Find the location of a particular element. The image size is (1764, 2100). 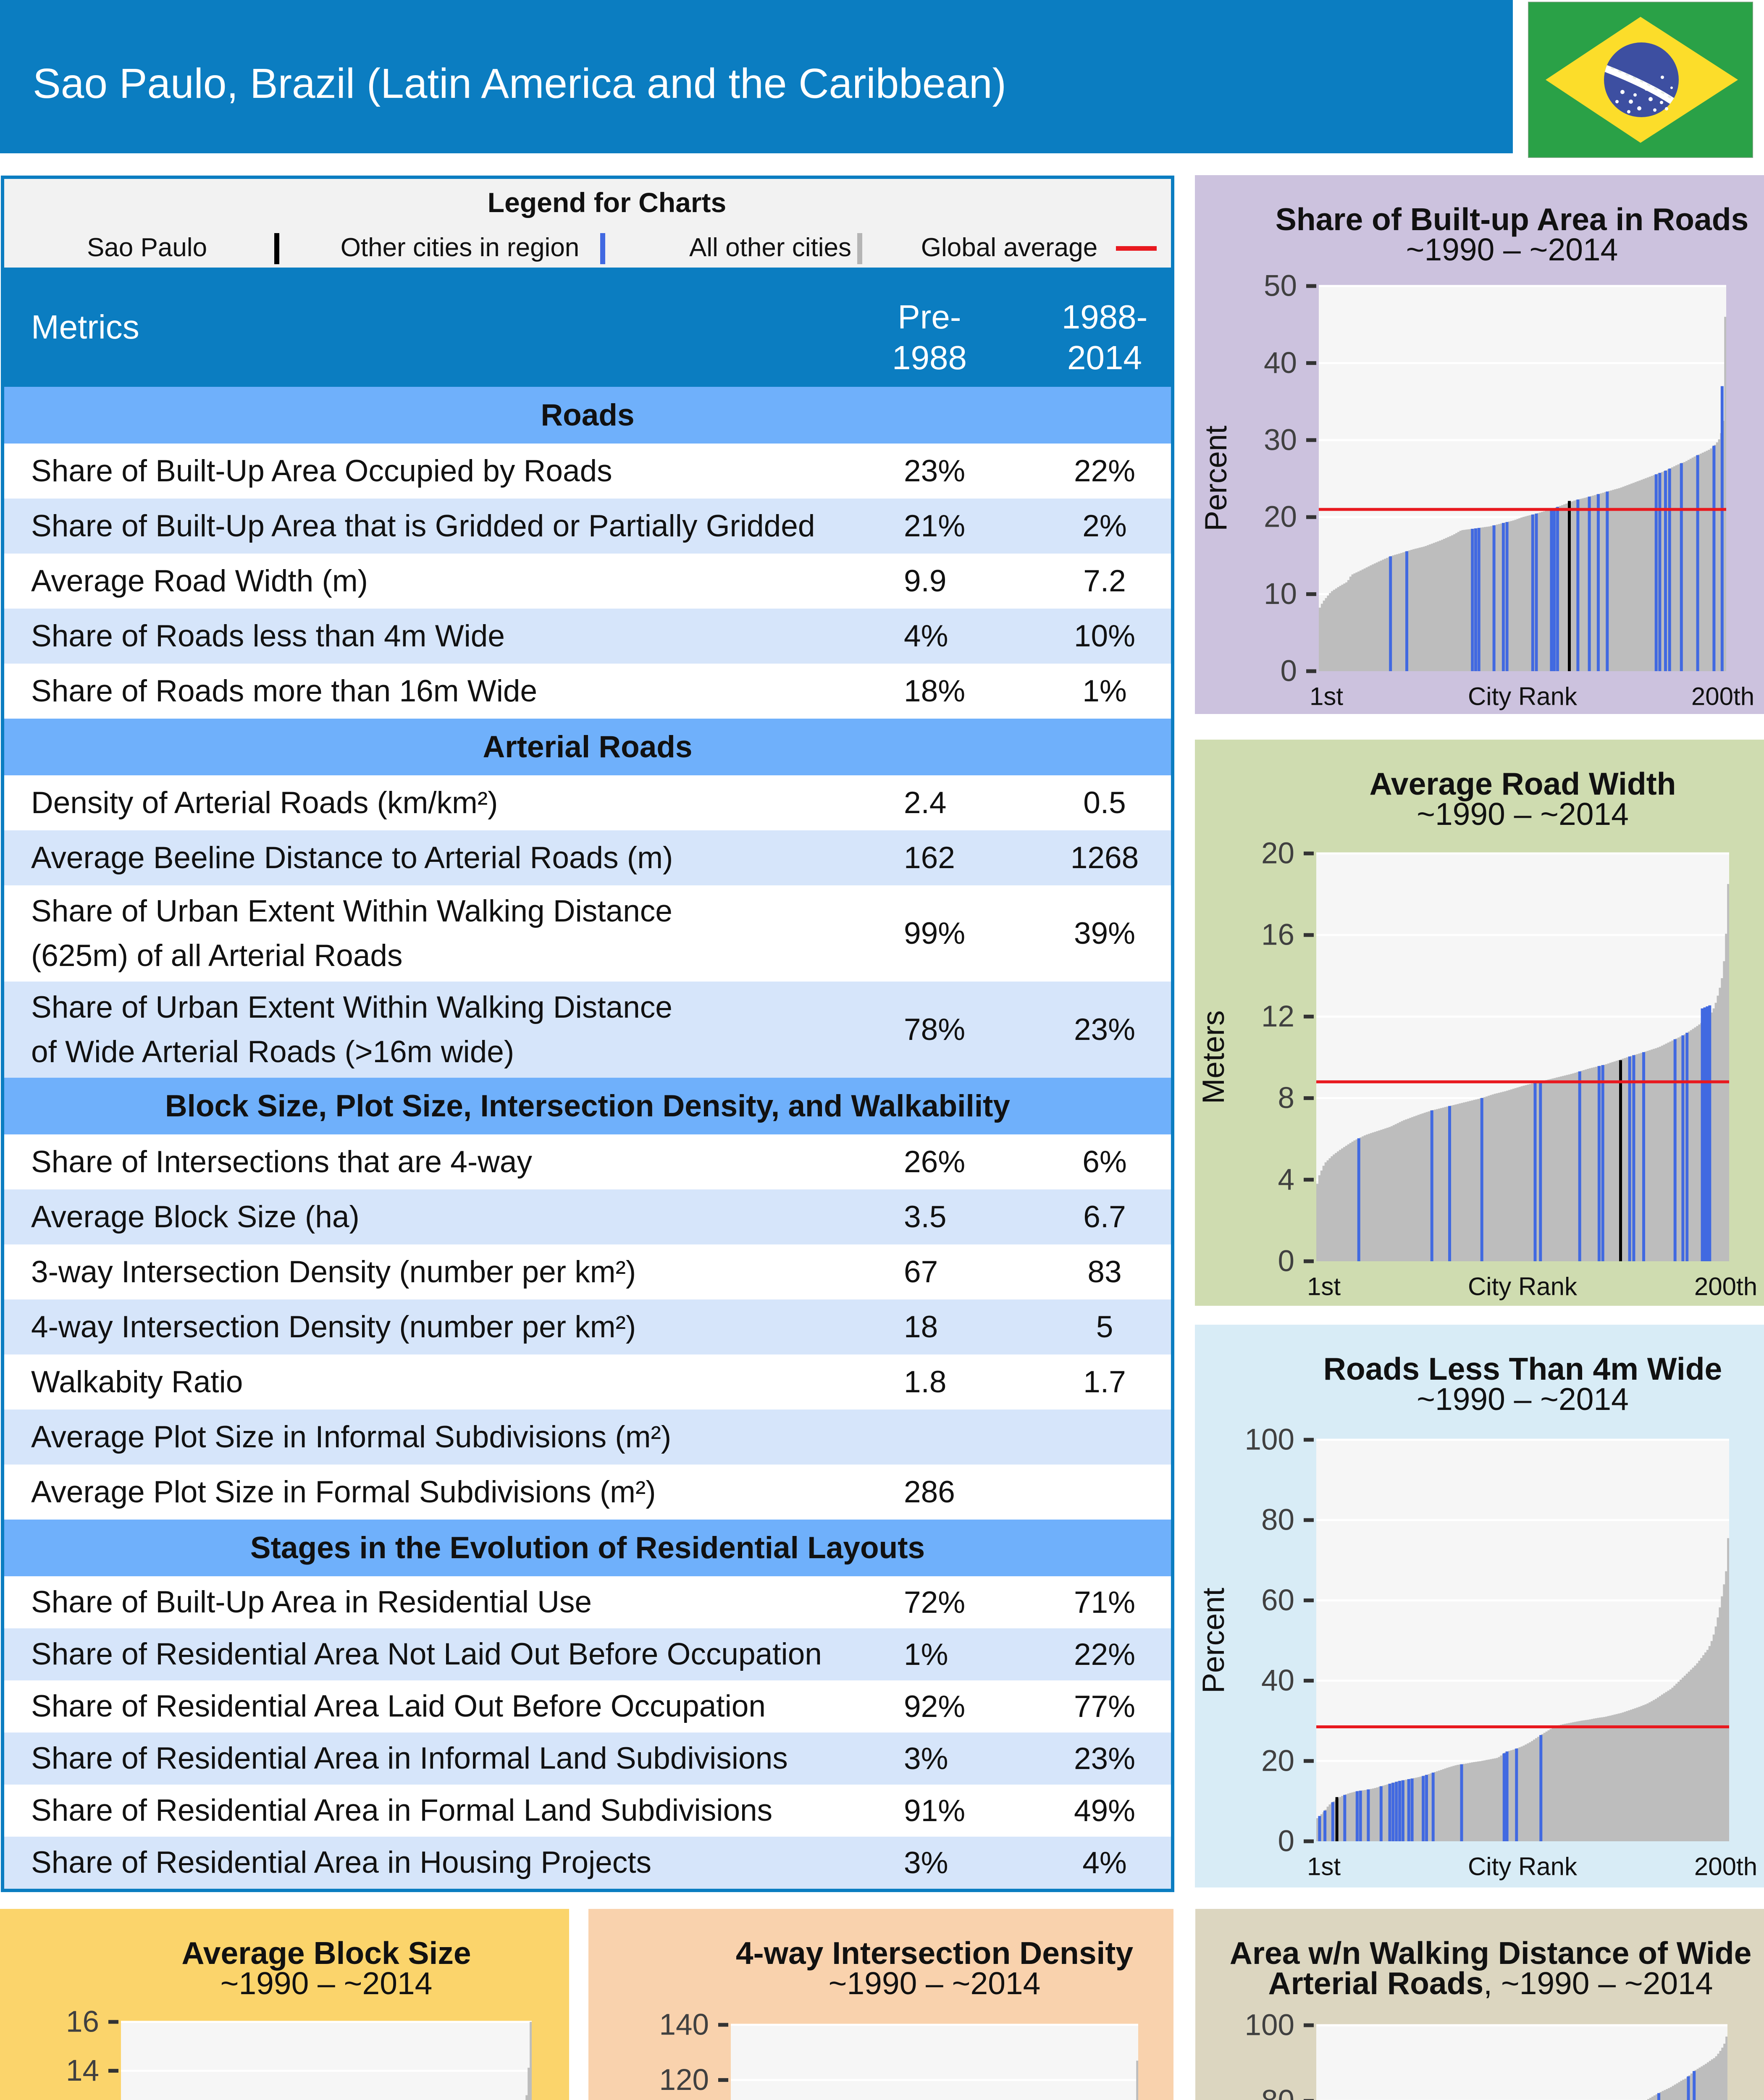

svg-text: Average Block Size is located at coordinates (326, 1953).